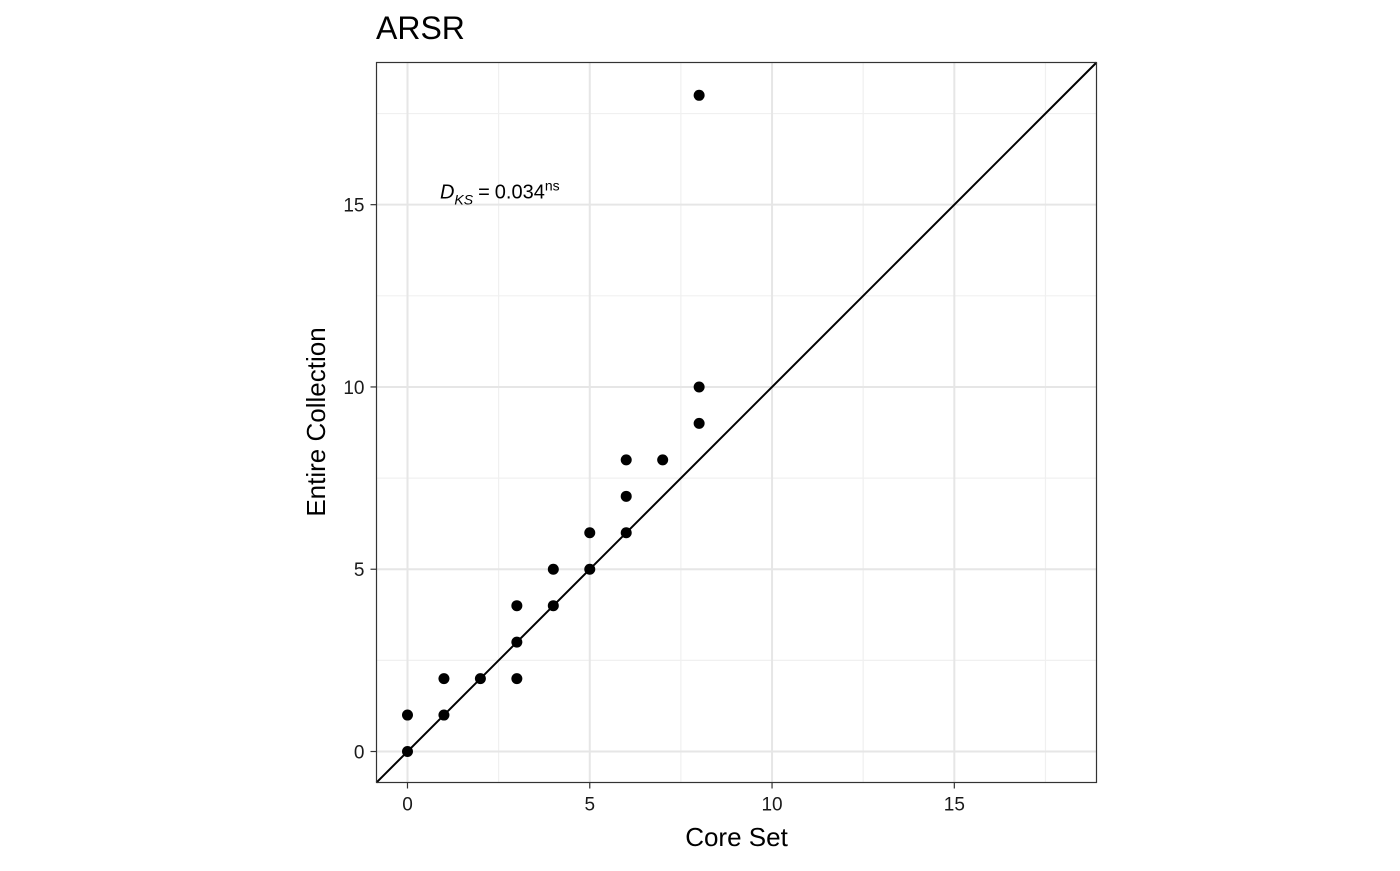 This screenshot has height=871, width=1400. What do you see at coordinates (359, 570) in the screenshot?
I see `y-tick-label: 5` at bounding box center [359, 570].